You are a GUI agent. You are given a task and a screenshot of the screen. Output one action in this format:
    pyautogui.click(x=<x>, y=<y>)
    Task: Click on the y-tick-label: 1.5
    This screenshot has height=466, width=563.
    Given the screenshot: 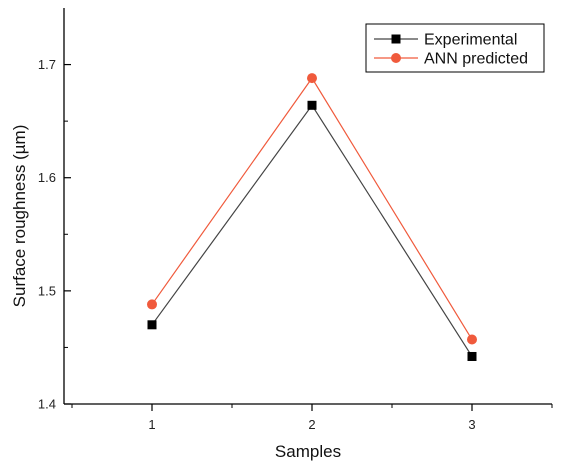 What is the action you would take?
    pyautogui.click(x=47, y=290)
    